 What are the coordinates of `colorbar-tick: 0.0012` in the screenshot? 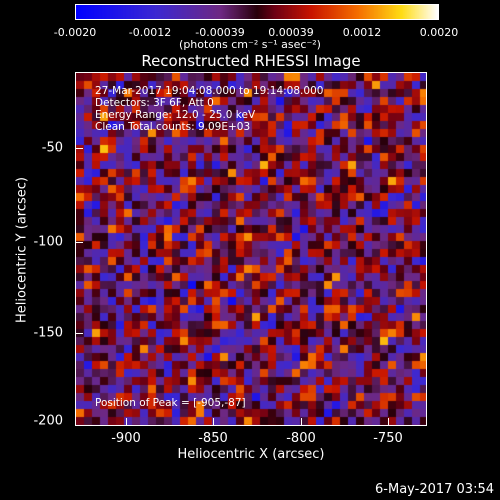 It's located at (362, 32).